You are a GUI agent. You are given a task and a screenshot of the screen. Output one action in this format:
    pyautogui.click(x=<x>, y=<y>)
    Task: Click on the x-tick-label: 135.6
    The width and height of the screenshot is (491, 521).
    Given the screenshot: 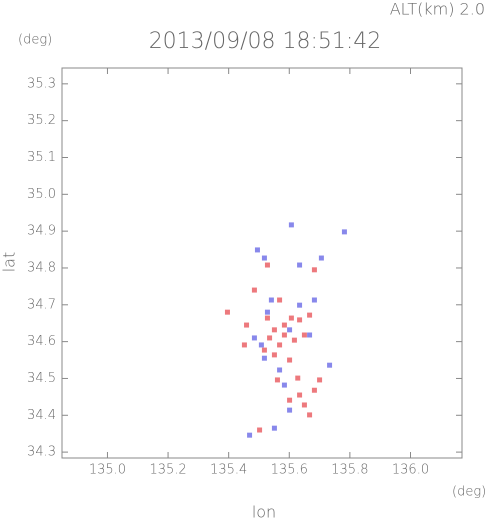 What is the action you would take?
    pyautogui.click(x=289, y=470)
    